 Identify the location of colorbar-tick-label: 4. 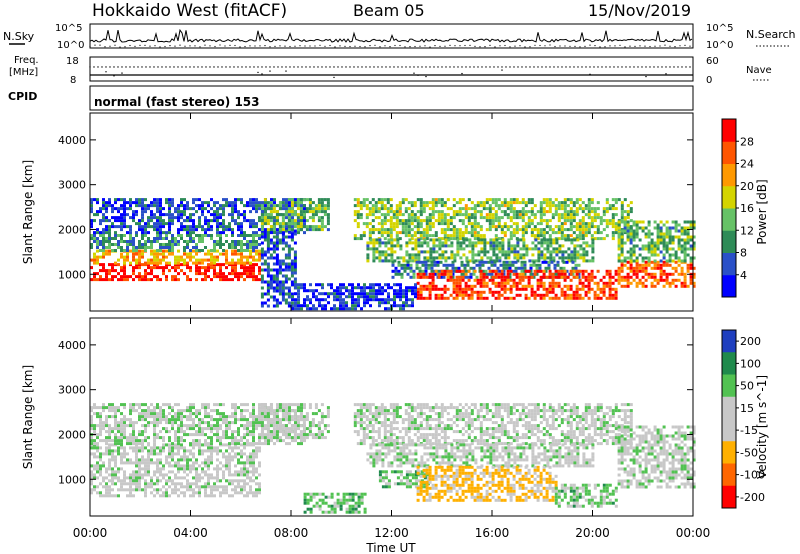
(743, 275).